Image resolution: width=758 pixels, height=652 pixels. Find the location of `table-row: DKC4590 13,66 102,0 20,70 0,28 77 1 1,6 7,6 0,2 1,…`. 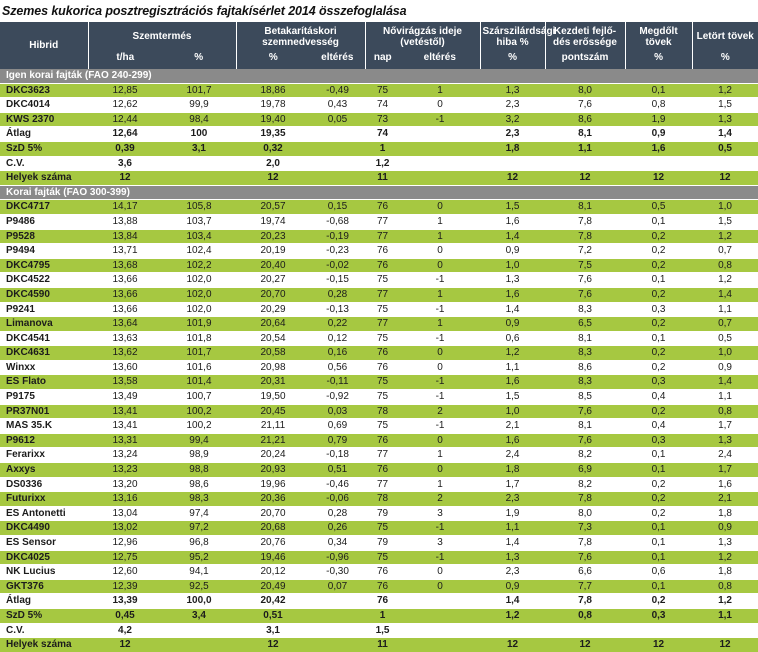

table-row: DKC4590 13,66 102,0 20,70 0,28 77 1 1,6 7,6 0,2 1,… is located at coordinates (379, 295).